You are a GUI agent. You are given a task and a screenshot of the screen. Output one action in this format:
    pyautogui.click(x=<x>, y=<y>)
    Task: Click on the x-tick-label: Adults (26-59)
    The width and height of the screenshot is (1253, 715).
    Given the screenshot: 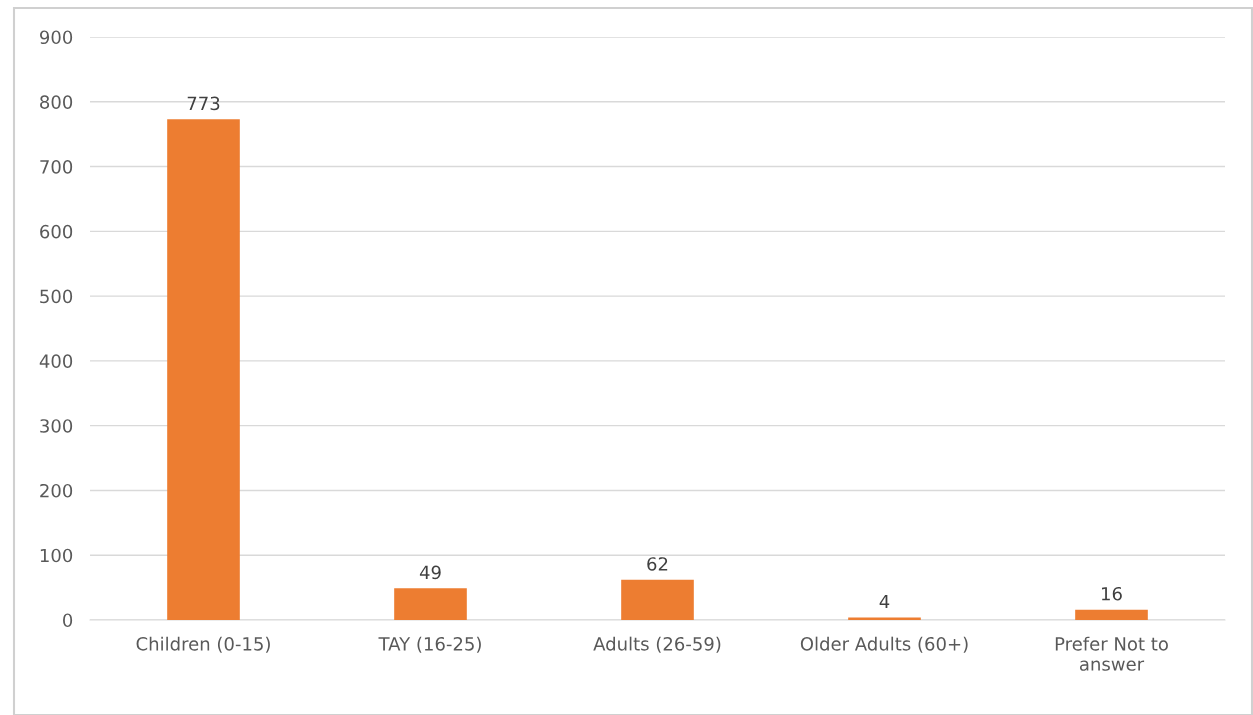 What is the action you would take?
    pyautogui.click(x=657, y=644)
    